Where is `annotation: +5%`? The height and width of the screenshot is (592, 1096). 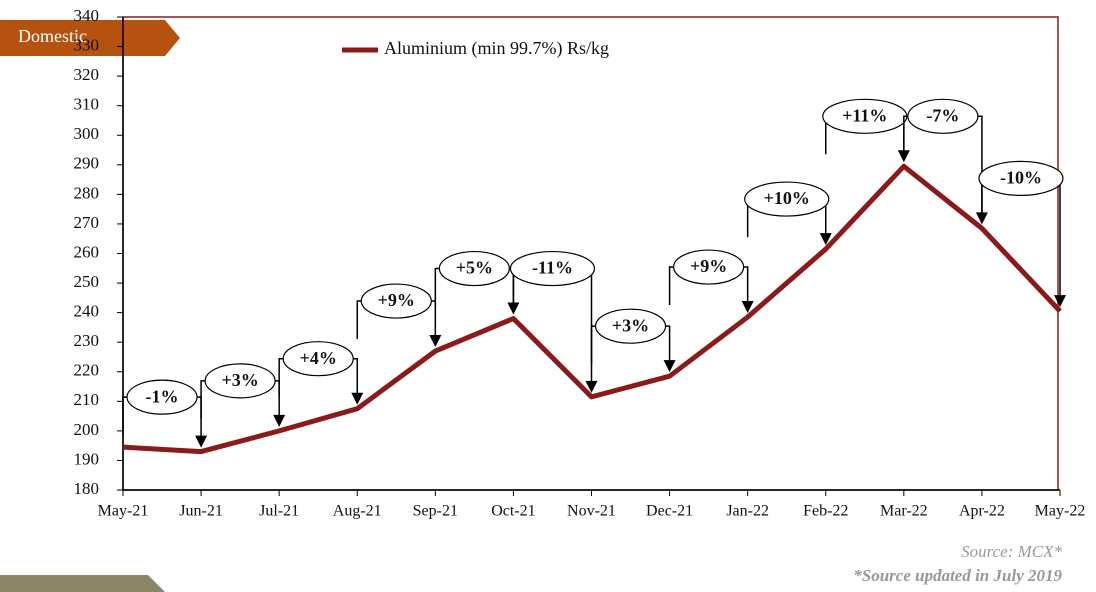
annotation: +5% is located at coordinates (474, 268).